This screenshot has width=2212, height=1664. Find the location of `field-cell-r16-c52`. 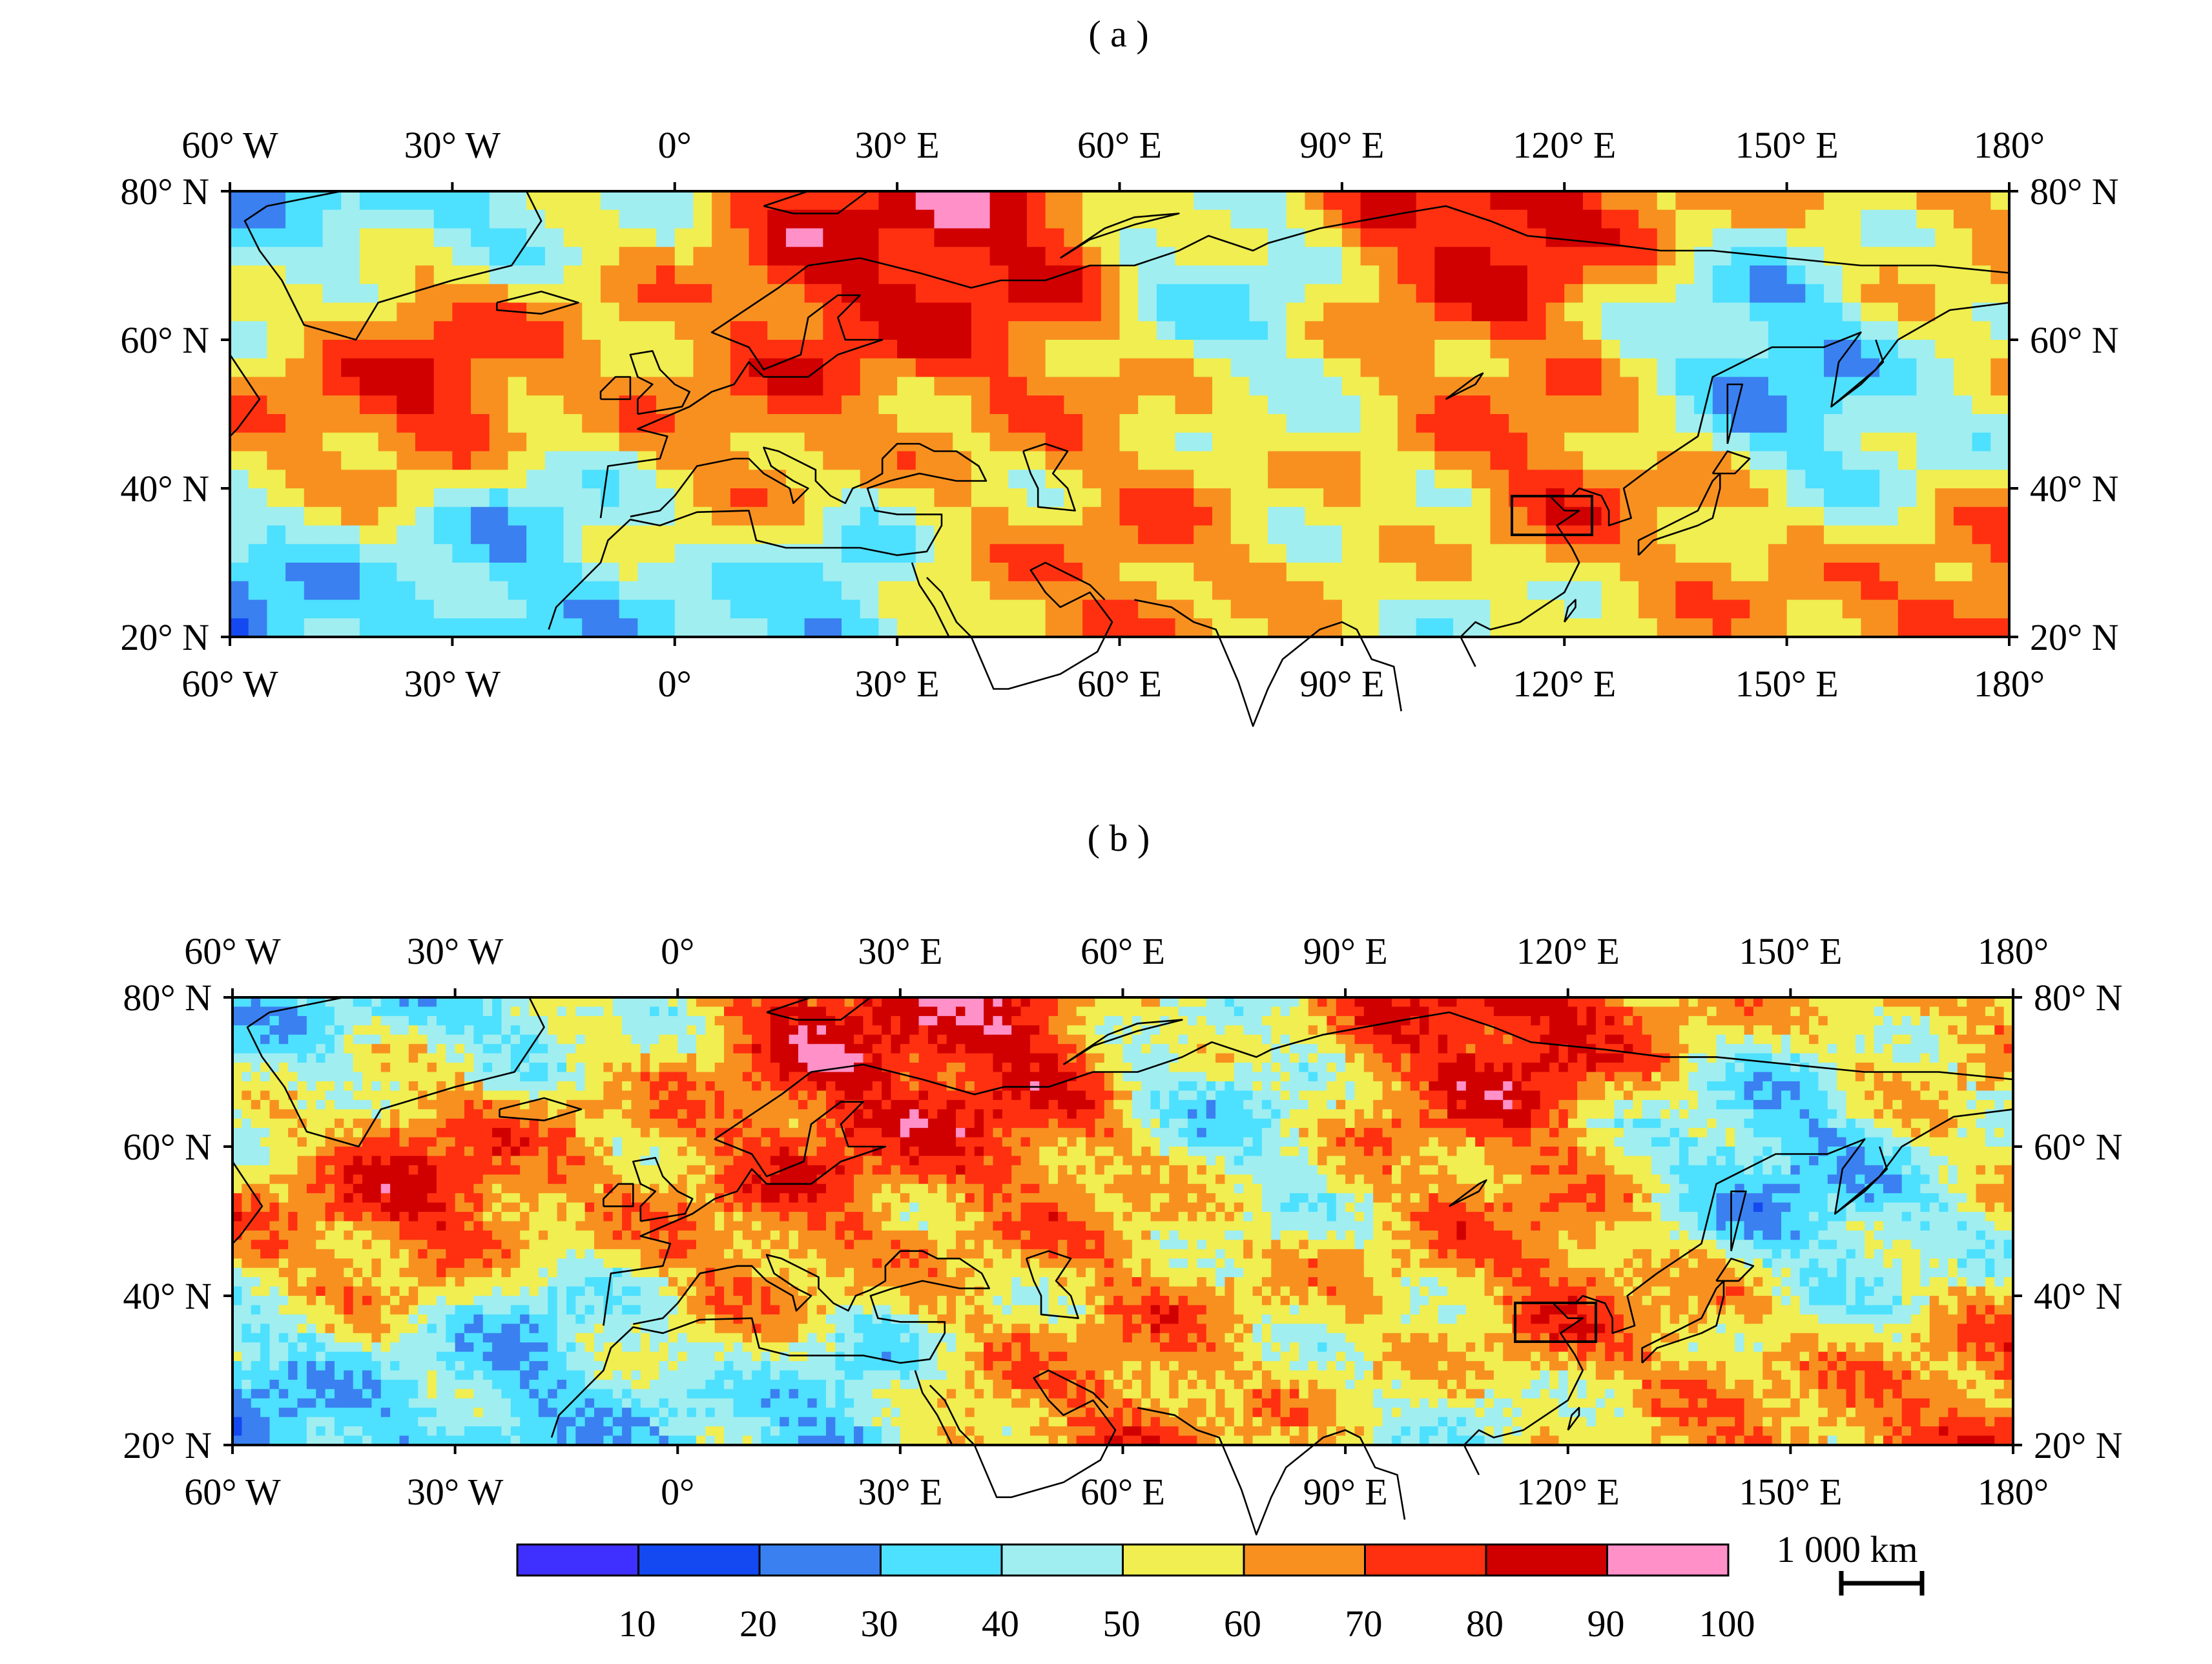

field-cell-r16-c52 is located at coordinates (1203, 498).